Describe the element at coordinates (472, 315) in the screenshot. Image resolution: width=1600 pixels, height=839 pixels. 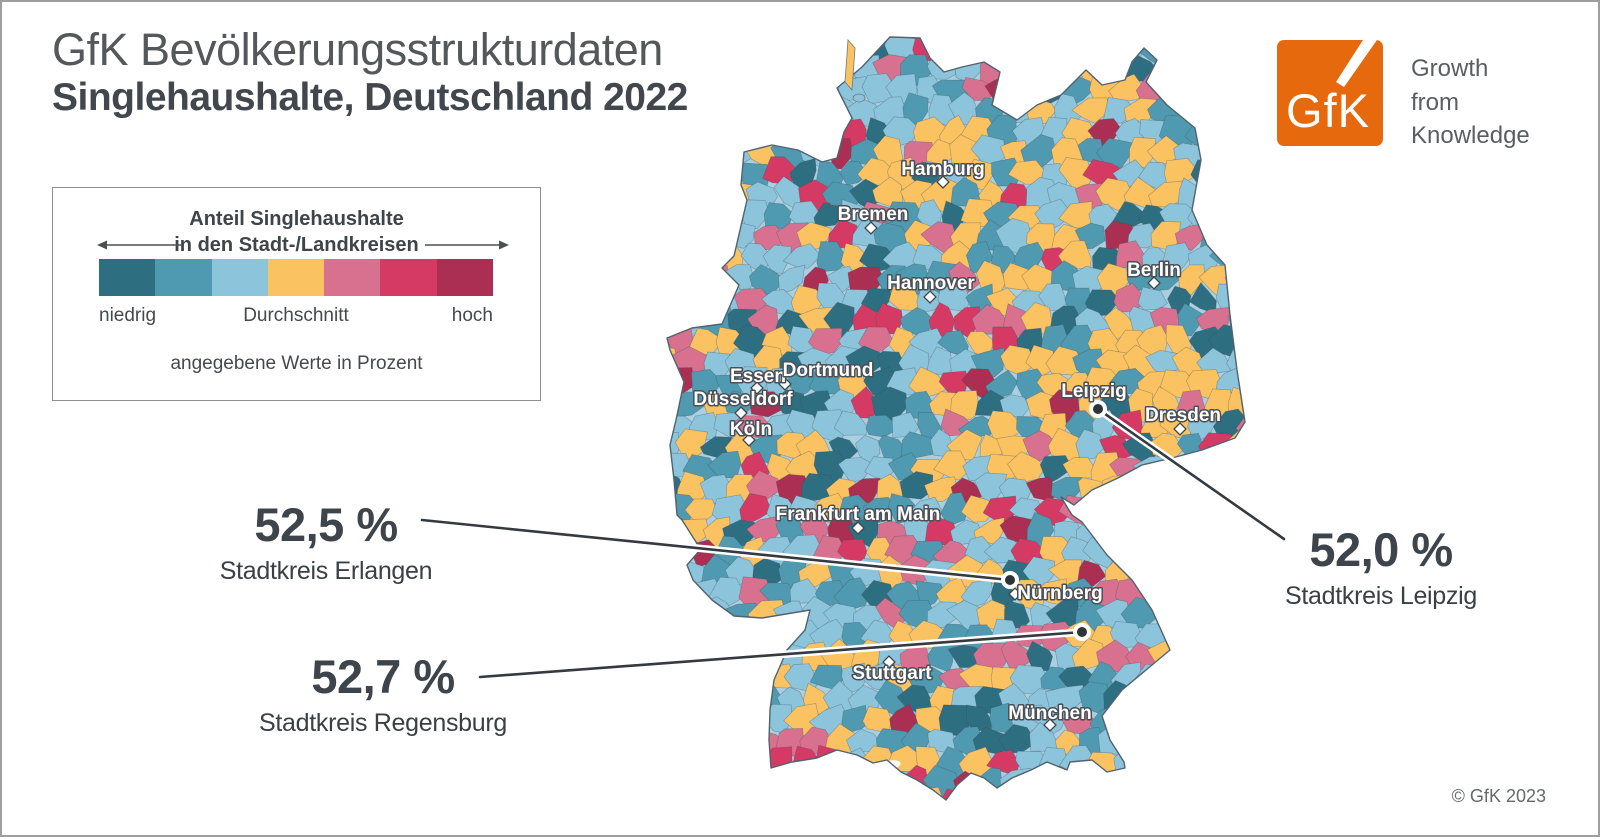
I see `legend-label-high: hoch` at that location.